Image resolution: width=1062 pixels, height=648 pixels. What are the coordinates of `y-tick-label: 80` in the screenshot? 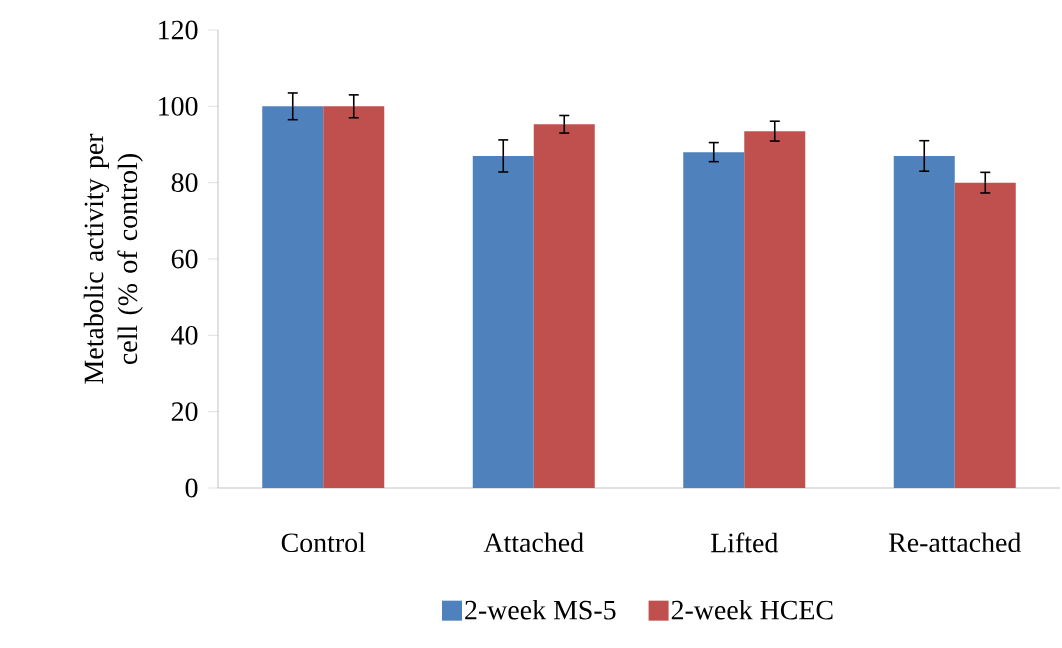 It's located at (184, 183).